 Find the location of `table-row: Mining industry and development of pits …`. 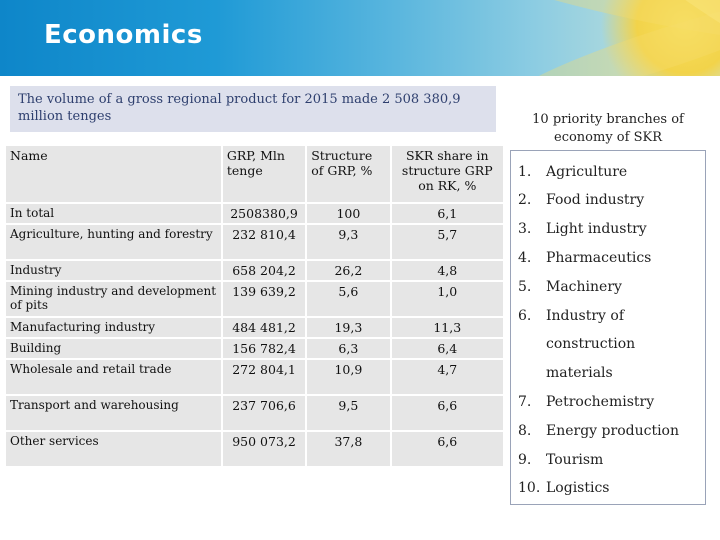

table-row: Mining industry and development of pits … is located at coordinates (254, 299).